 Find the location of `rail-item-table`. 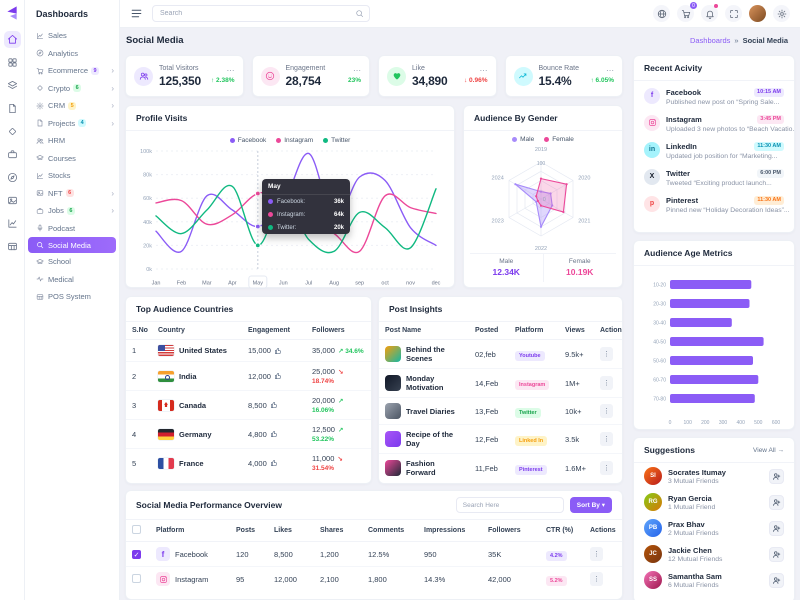

rail-item-table is located at coordinates (12, 246).